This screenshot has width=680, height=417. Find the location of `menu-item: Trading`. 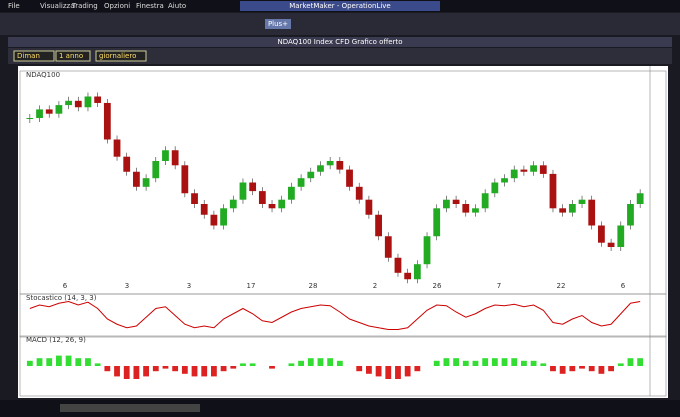

menu-item: Trading is located at coordinates (84, 6).